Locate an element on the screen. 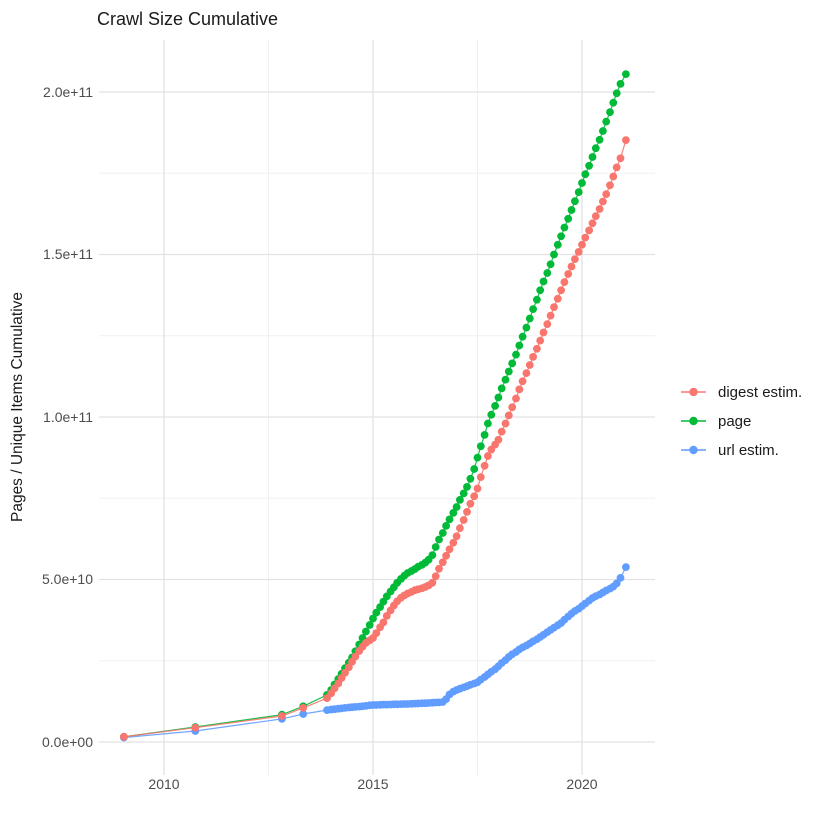 This screenshot has height=827, width=826. x-tick-label: 2015 is located at coordinates (372, 784).